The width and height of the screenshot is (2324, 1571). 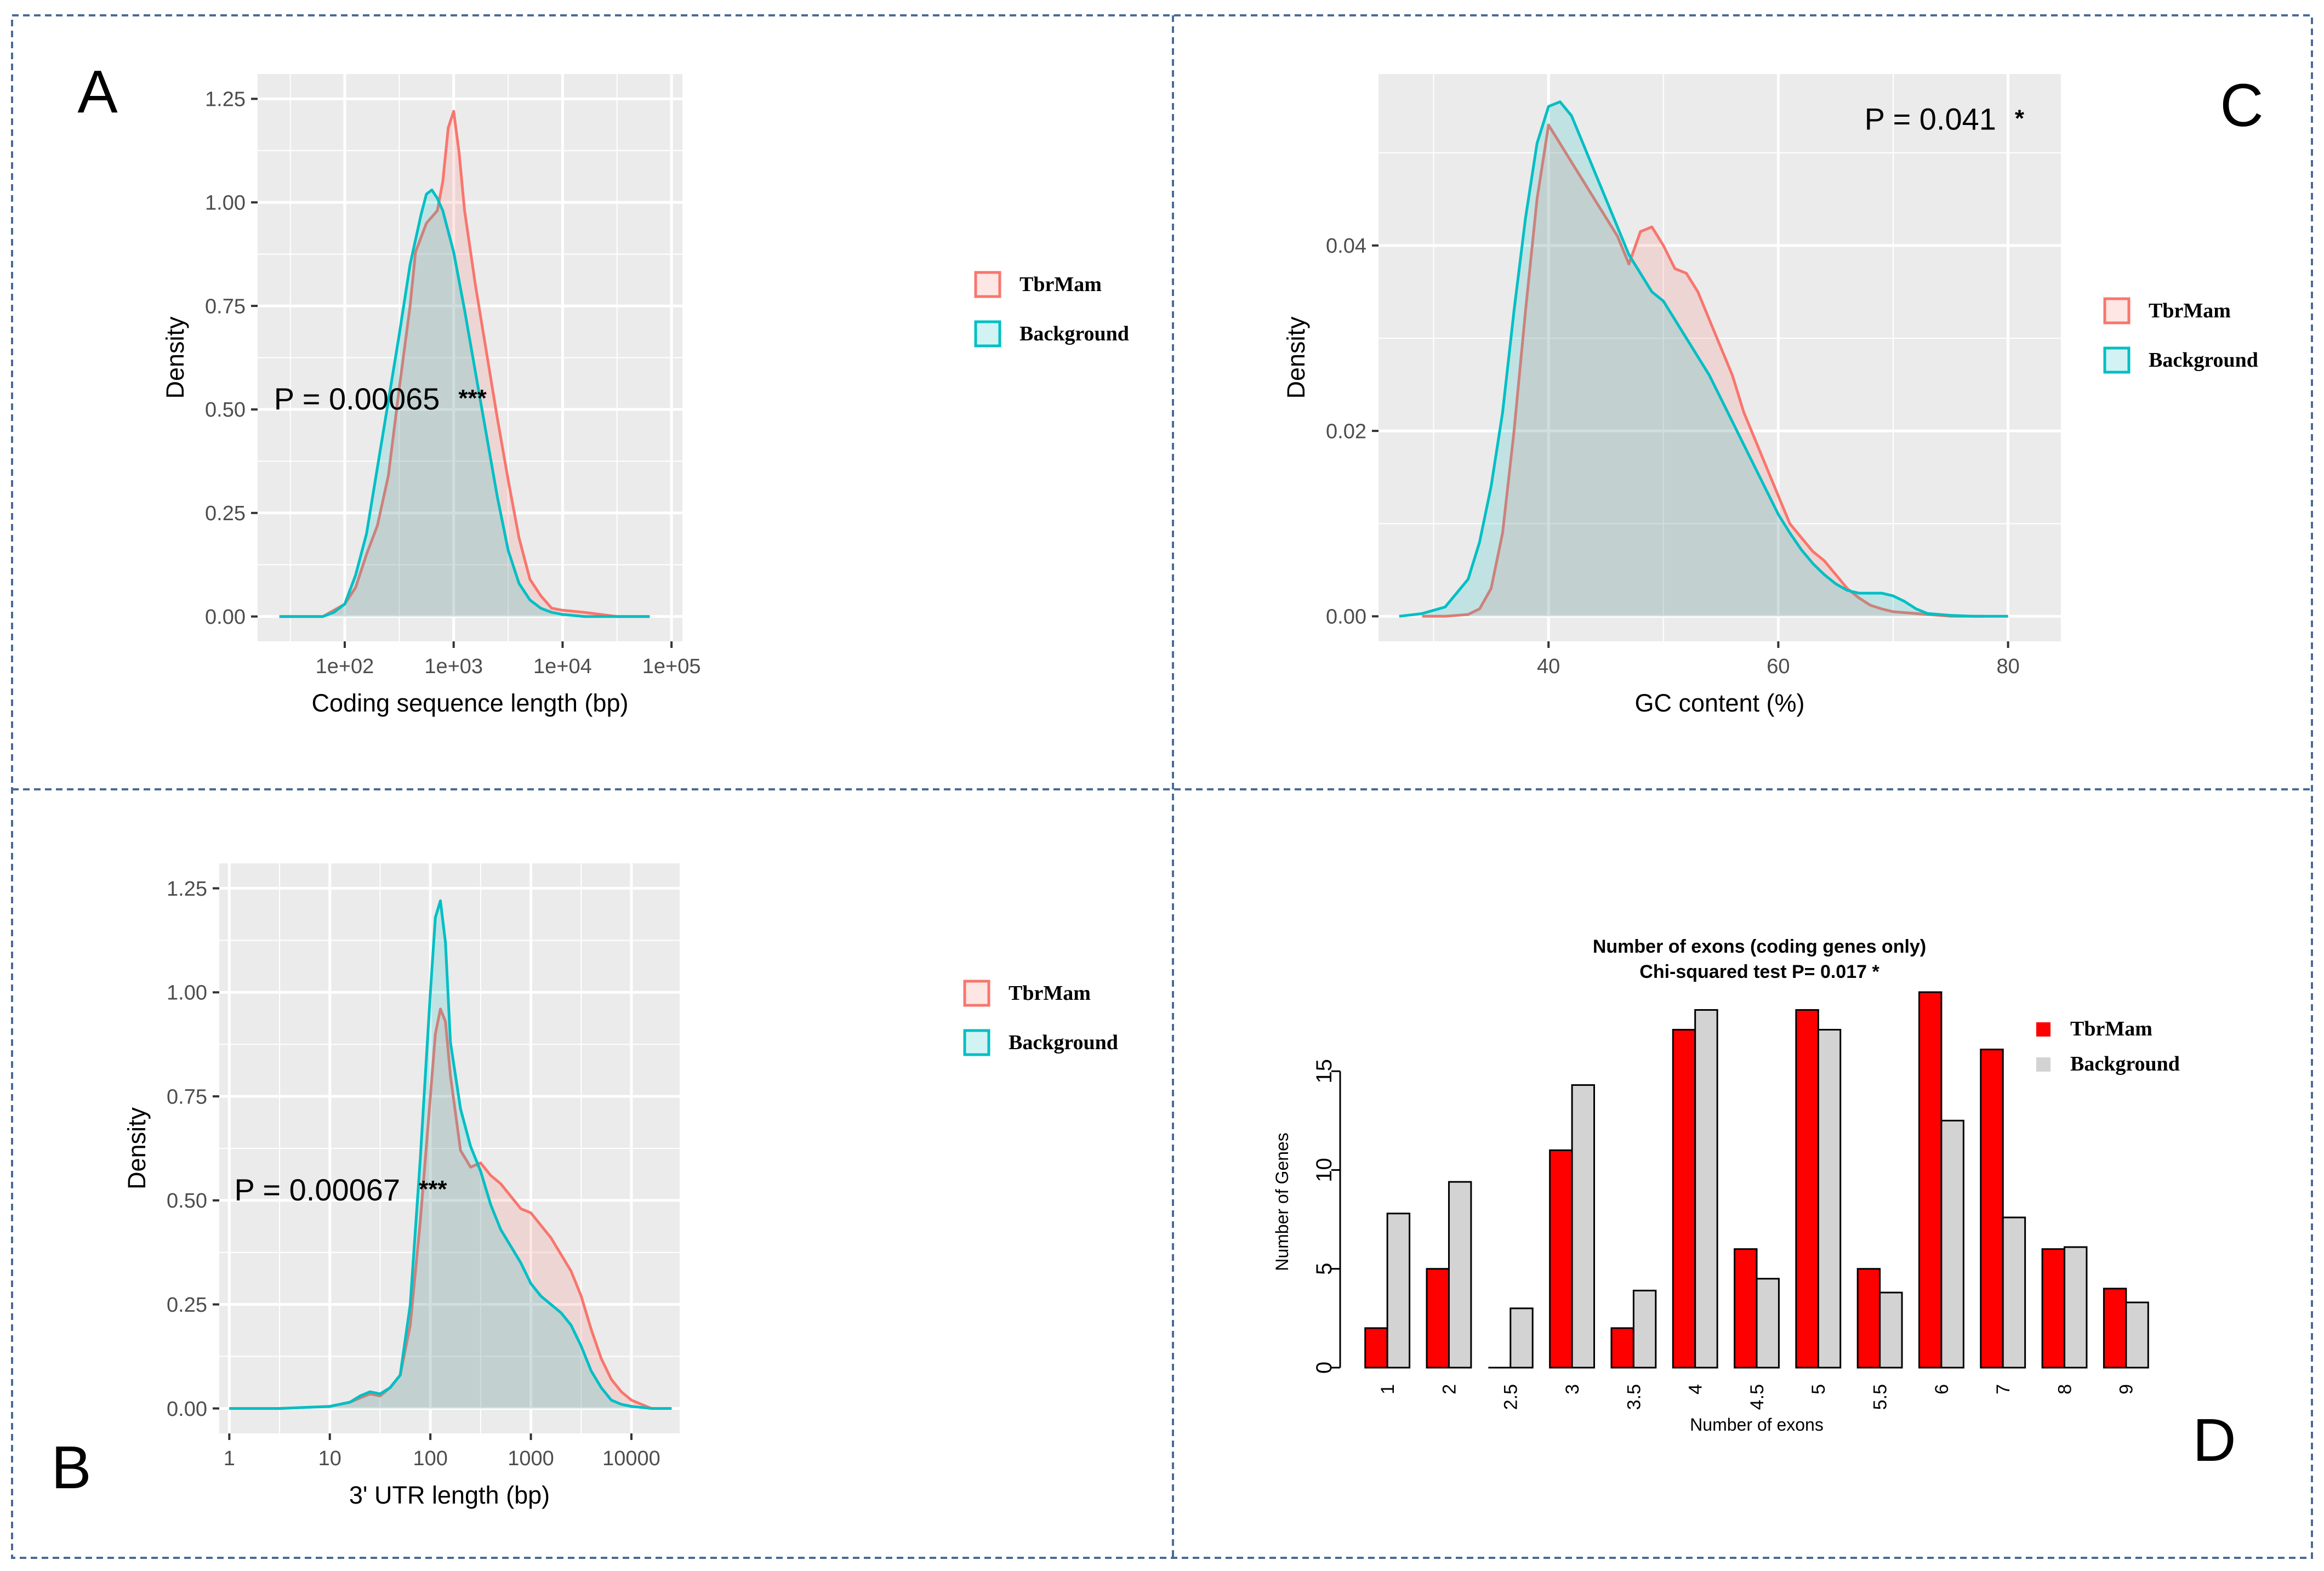 I want to click on panel-letter: A, so click(x=98, y=92).